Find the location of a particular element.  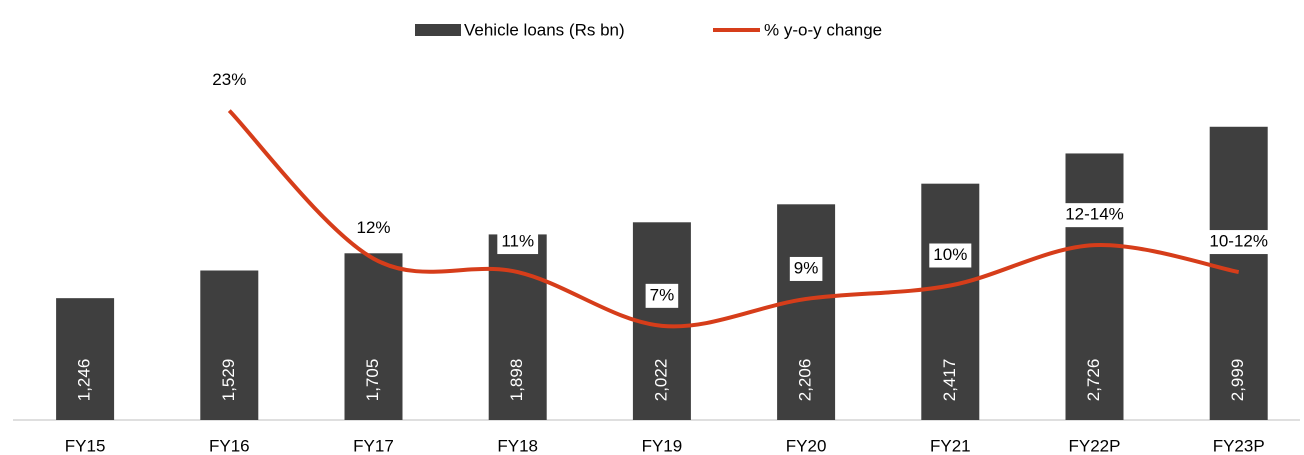

line-label: 12-14% is located at coordinates (1094, 214).